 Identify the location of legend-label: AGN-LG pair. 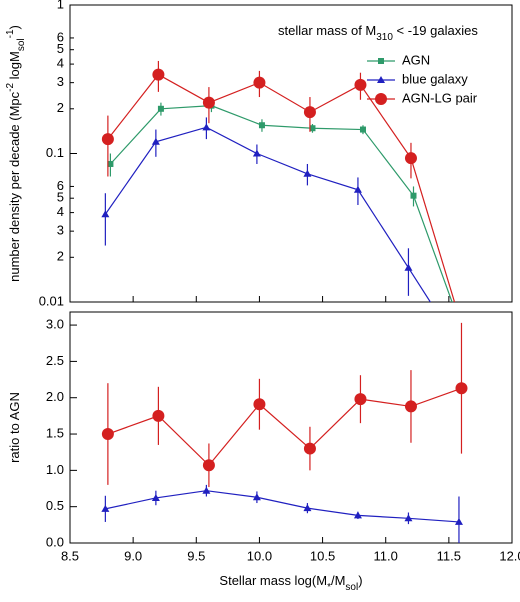
(440, 97).